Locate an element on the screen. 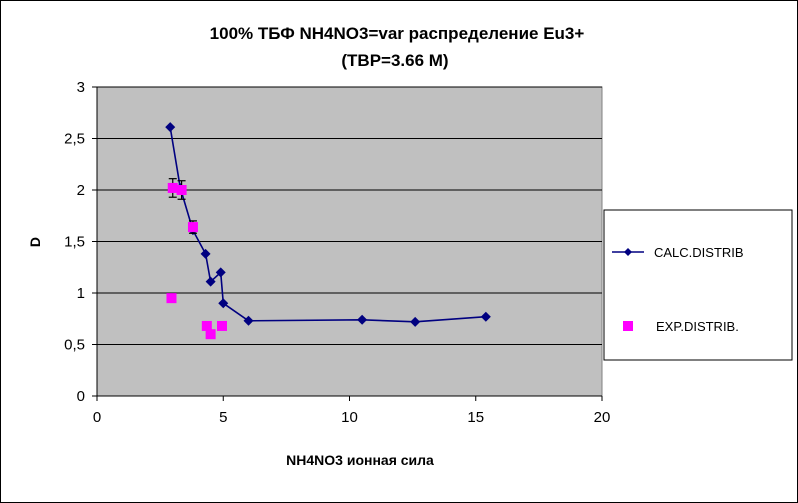  legend-calc-marker is located at coordinates (628, 252).